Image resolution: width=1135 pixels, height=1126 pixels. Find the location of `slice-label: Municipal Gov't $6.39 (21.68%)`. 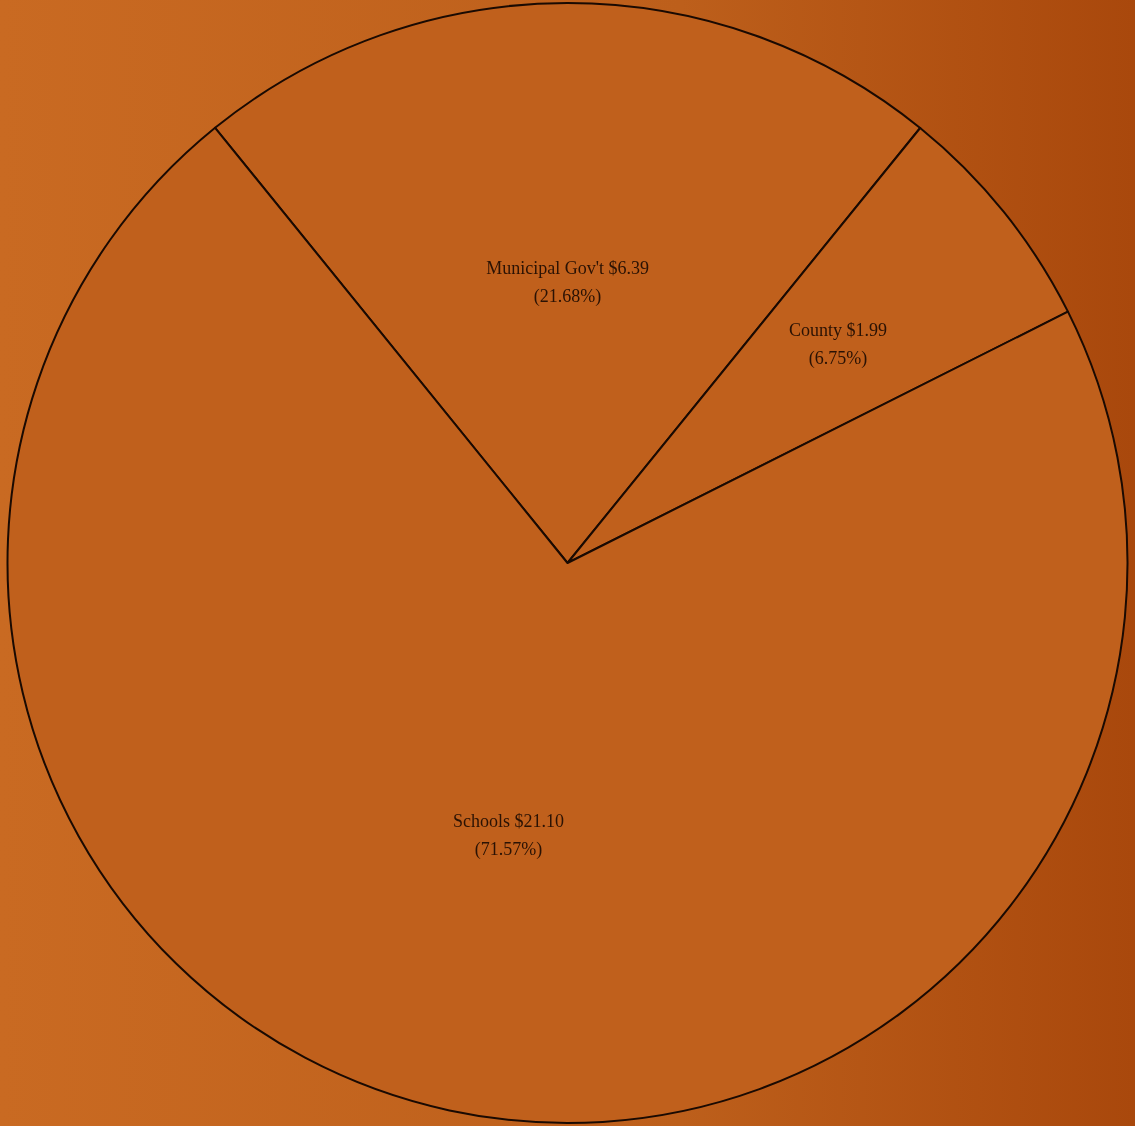

slice-label: Municipal Gov't $6.39 (21.68%) is located at coordinates (567, 282).